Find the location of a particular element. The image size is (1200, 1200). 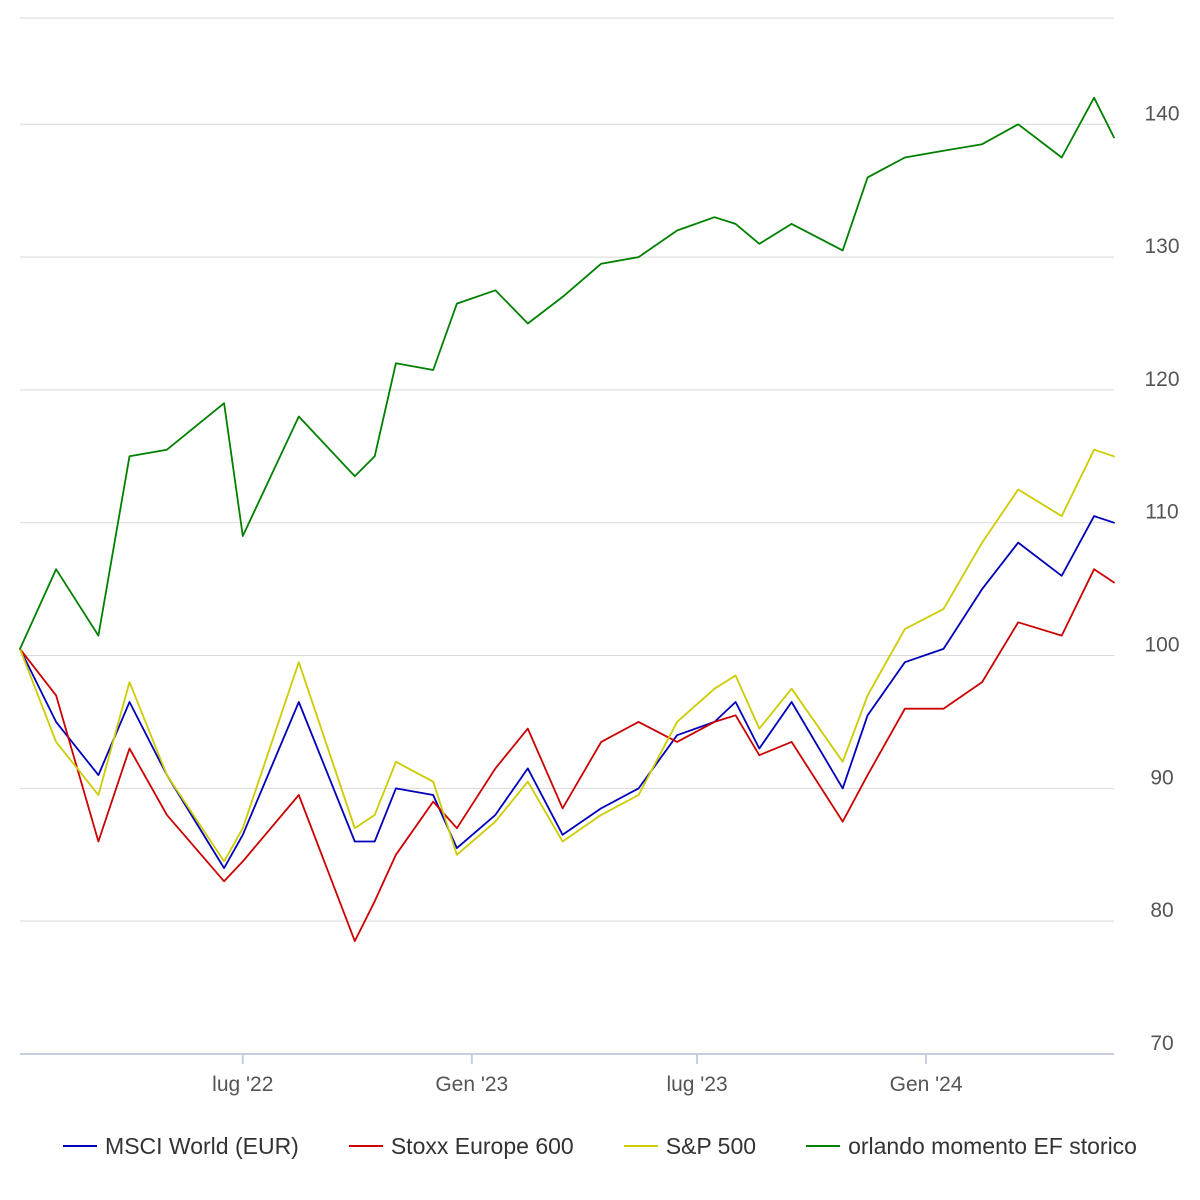

legend-item: S&P 500 is located at coordinates (690, 1146).